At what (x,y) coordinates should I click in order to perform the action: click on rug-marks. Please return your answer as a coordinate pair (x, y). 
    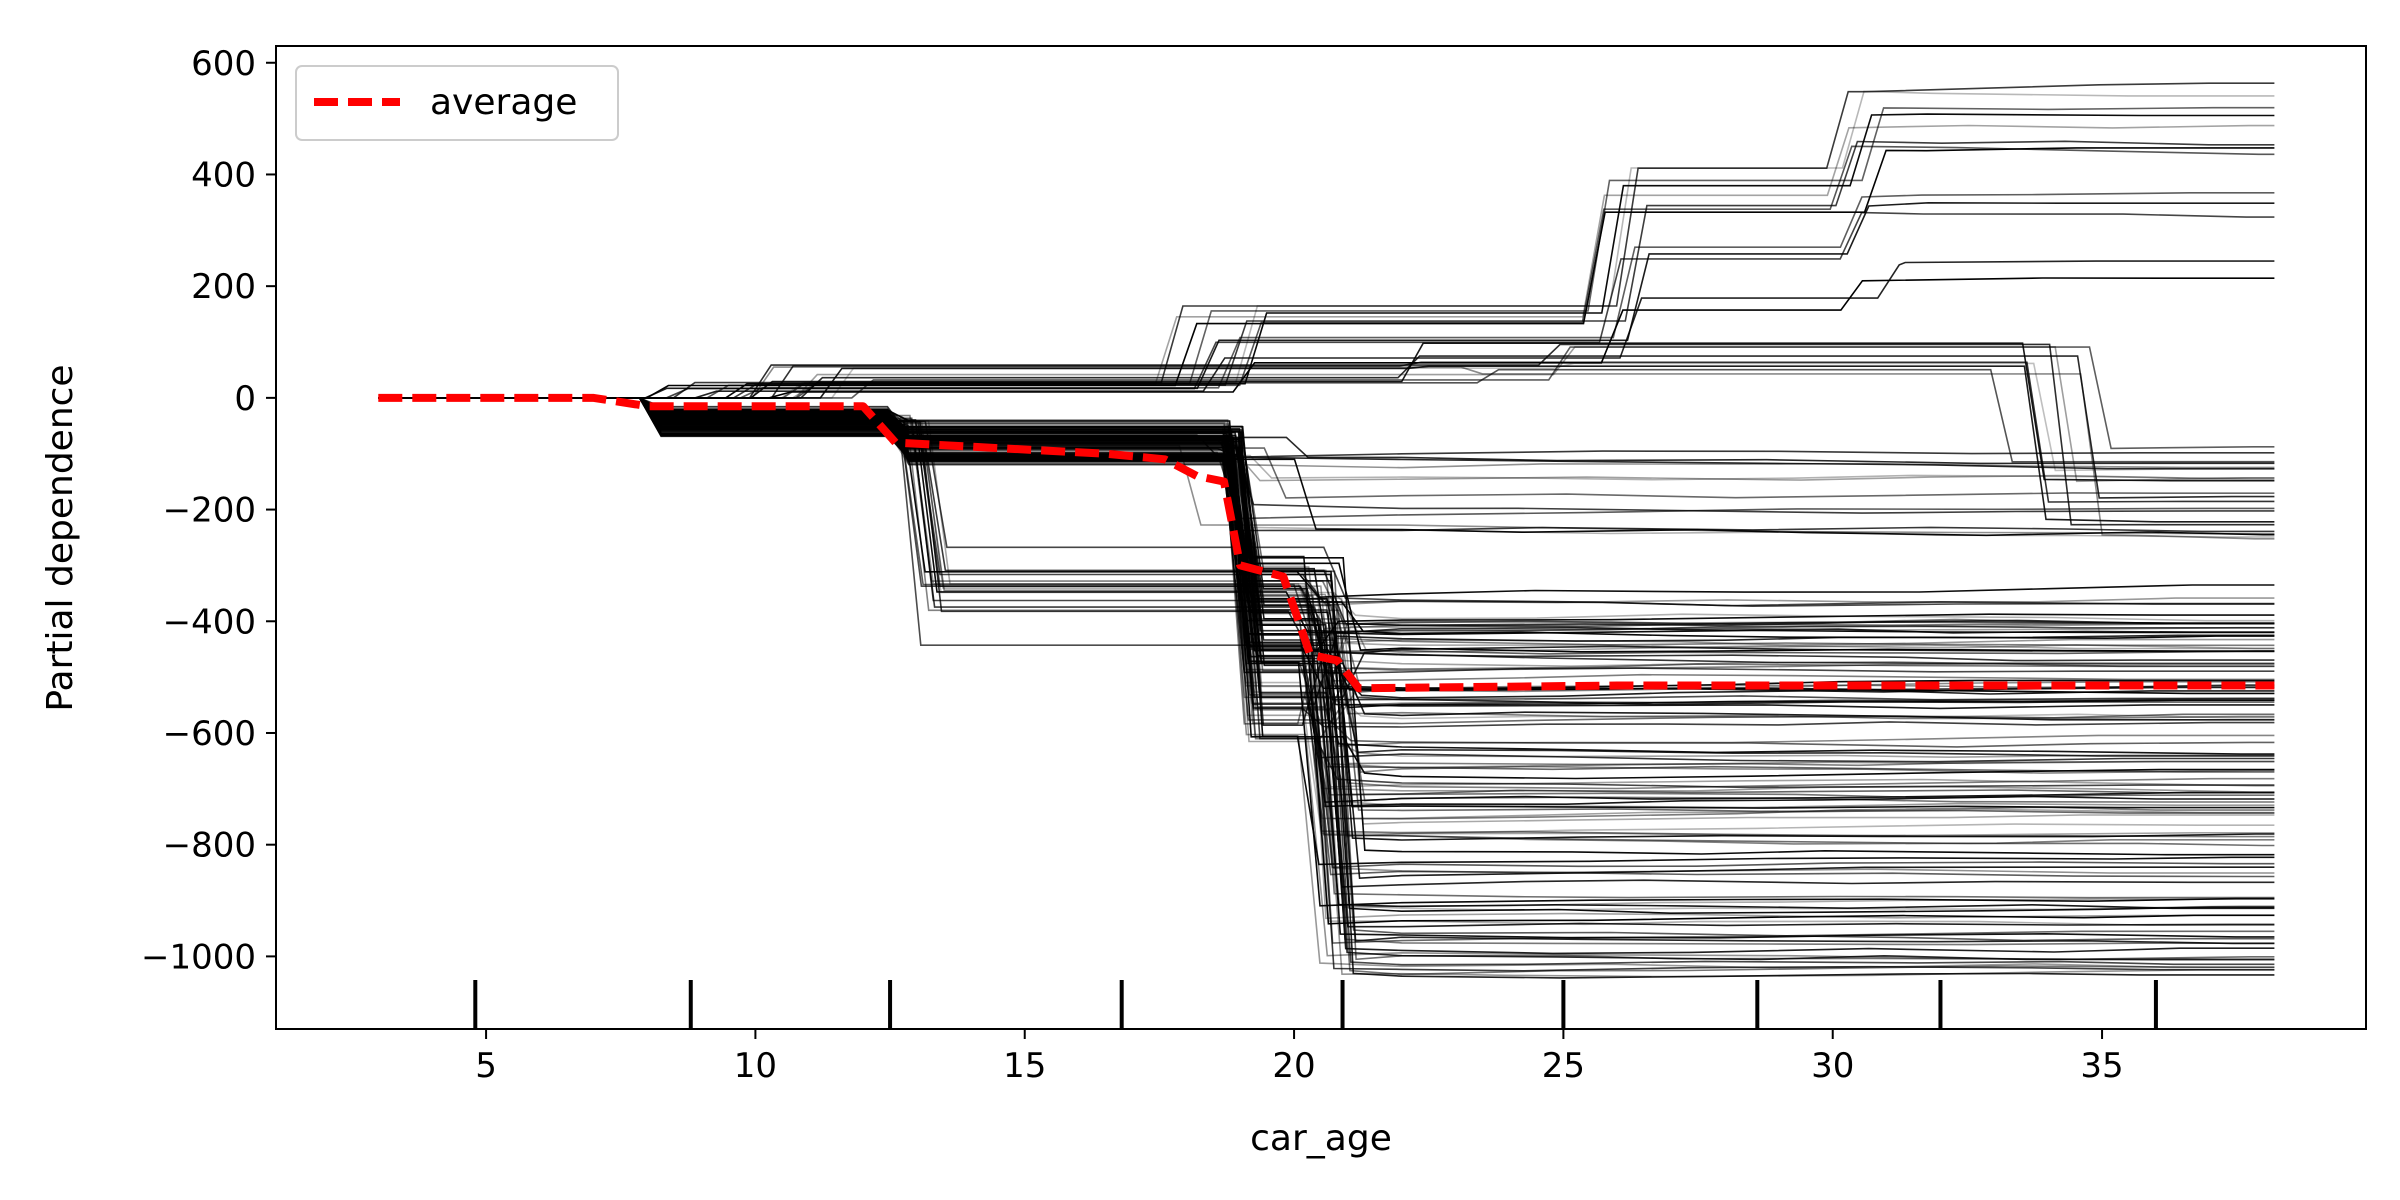
    Looking at the image, I should click on (1315, 1004).